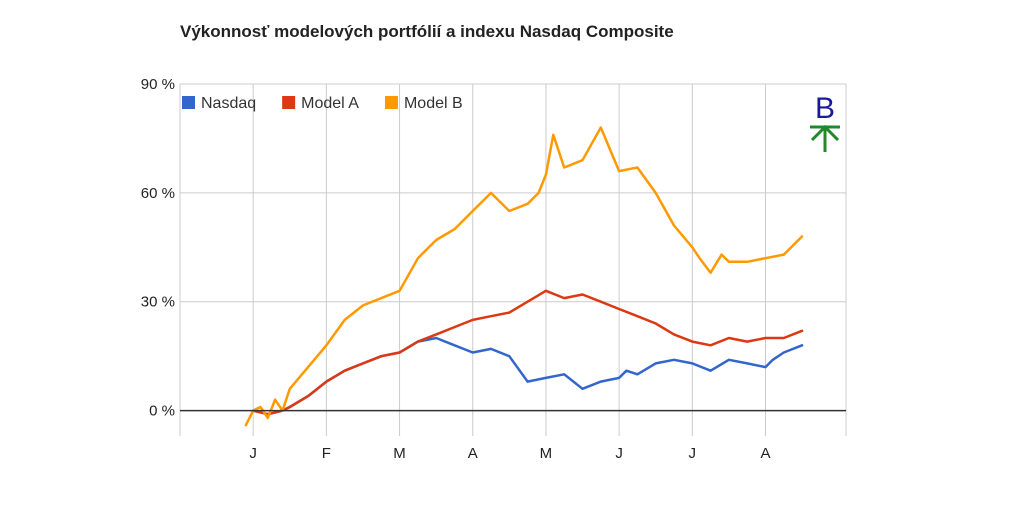 The image size is (1024, 520). Describe the element at coordinates (158, 302) in the screenshot. I see `y-tick-label: 30 %` at that location.